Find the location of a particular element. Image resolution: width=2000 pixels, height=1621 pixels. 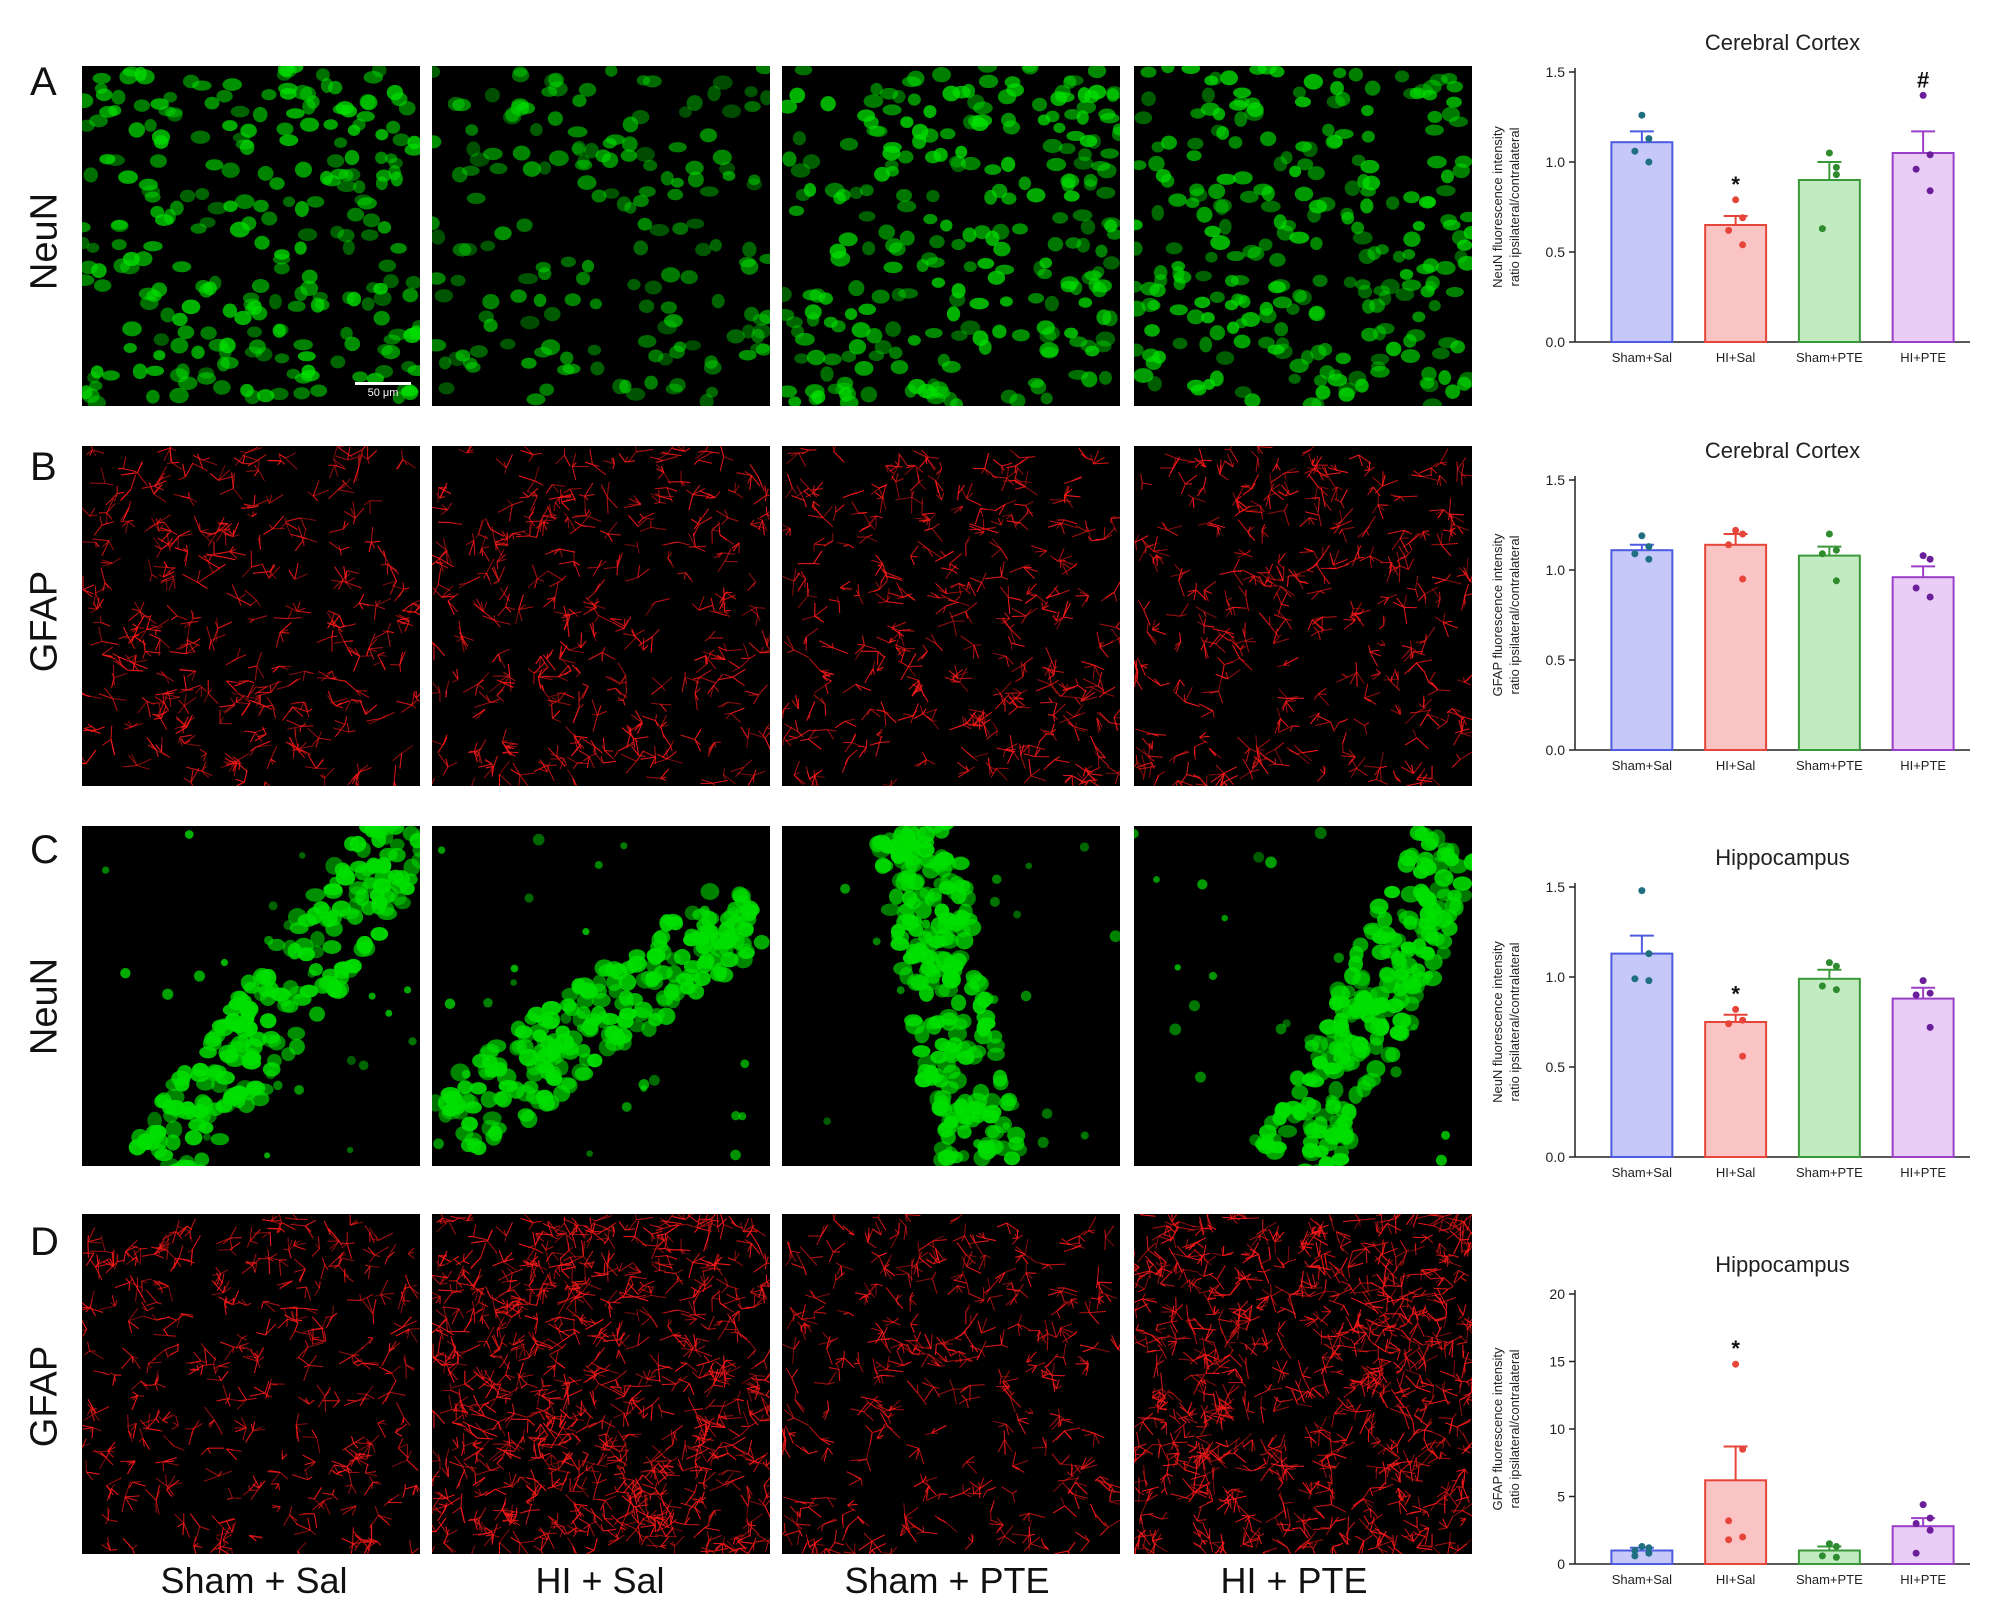

row-letter-d: D is located at coordinates (44, 1242).